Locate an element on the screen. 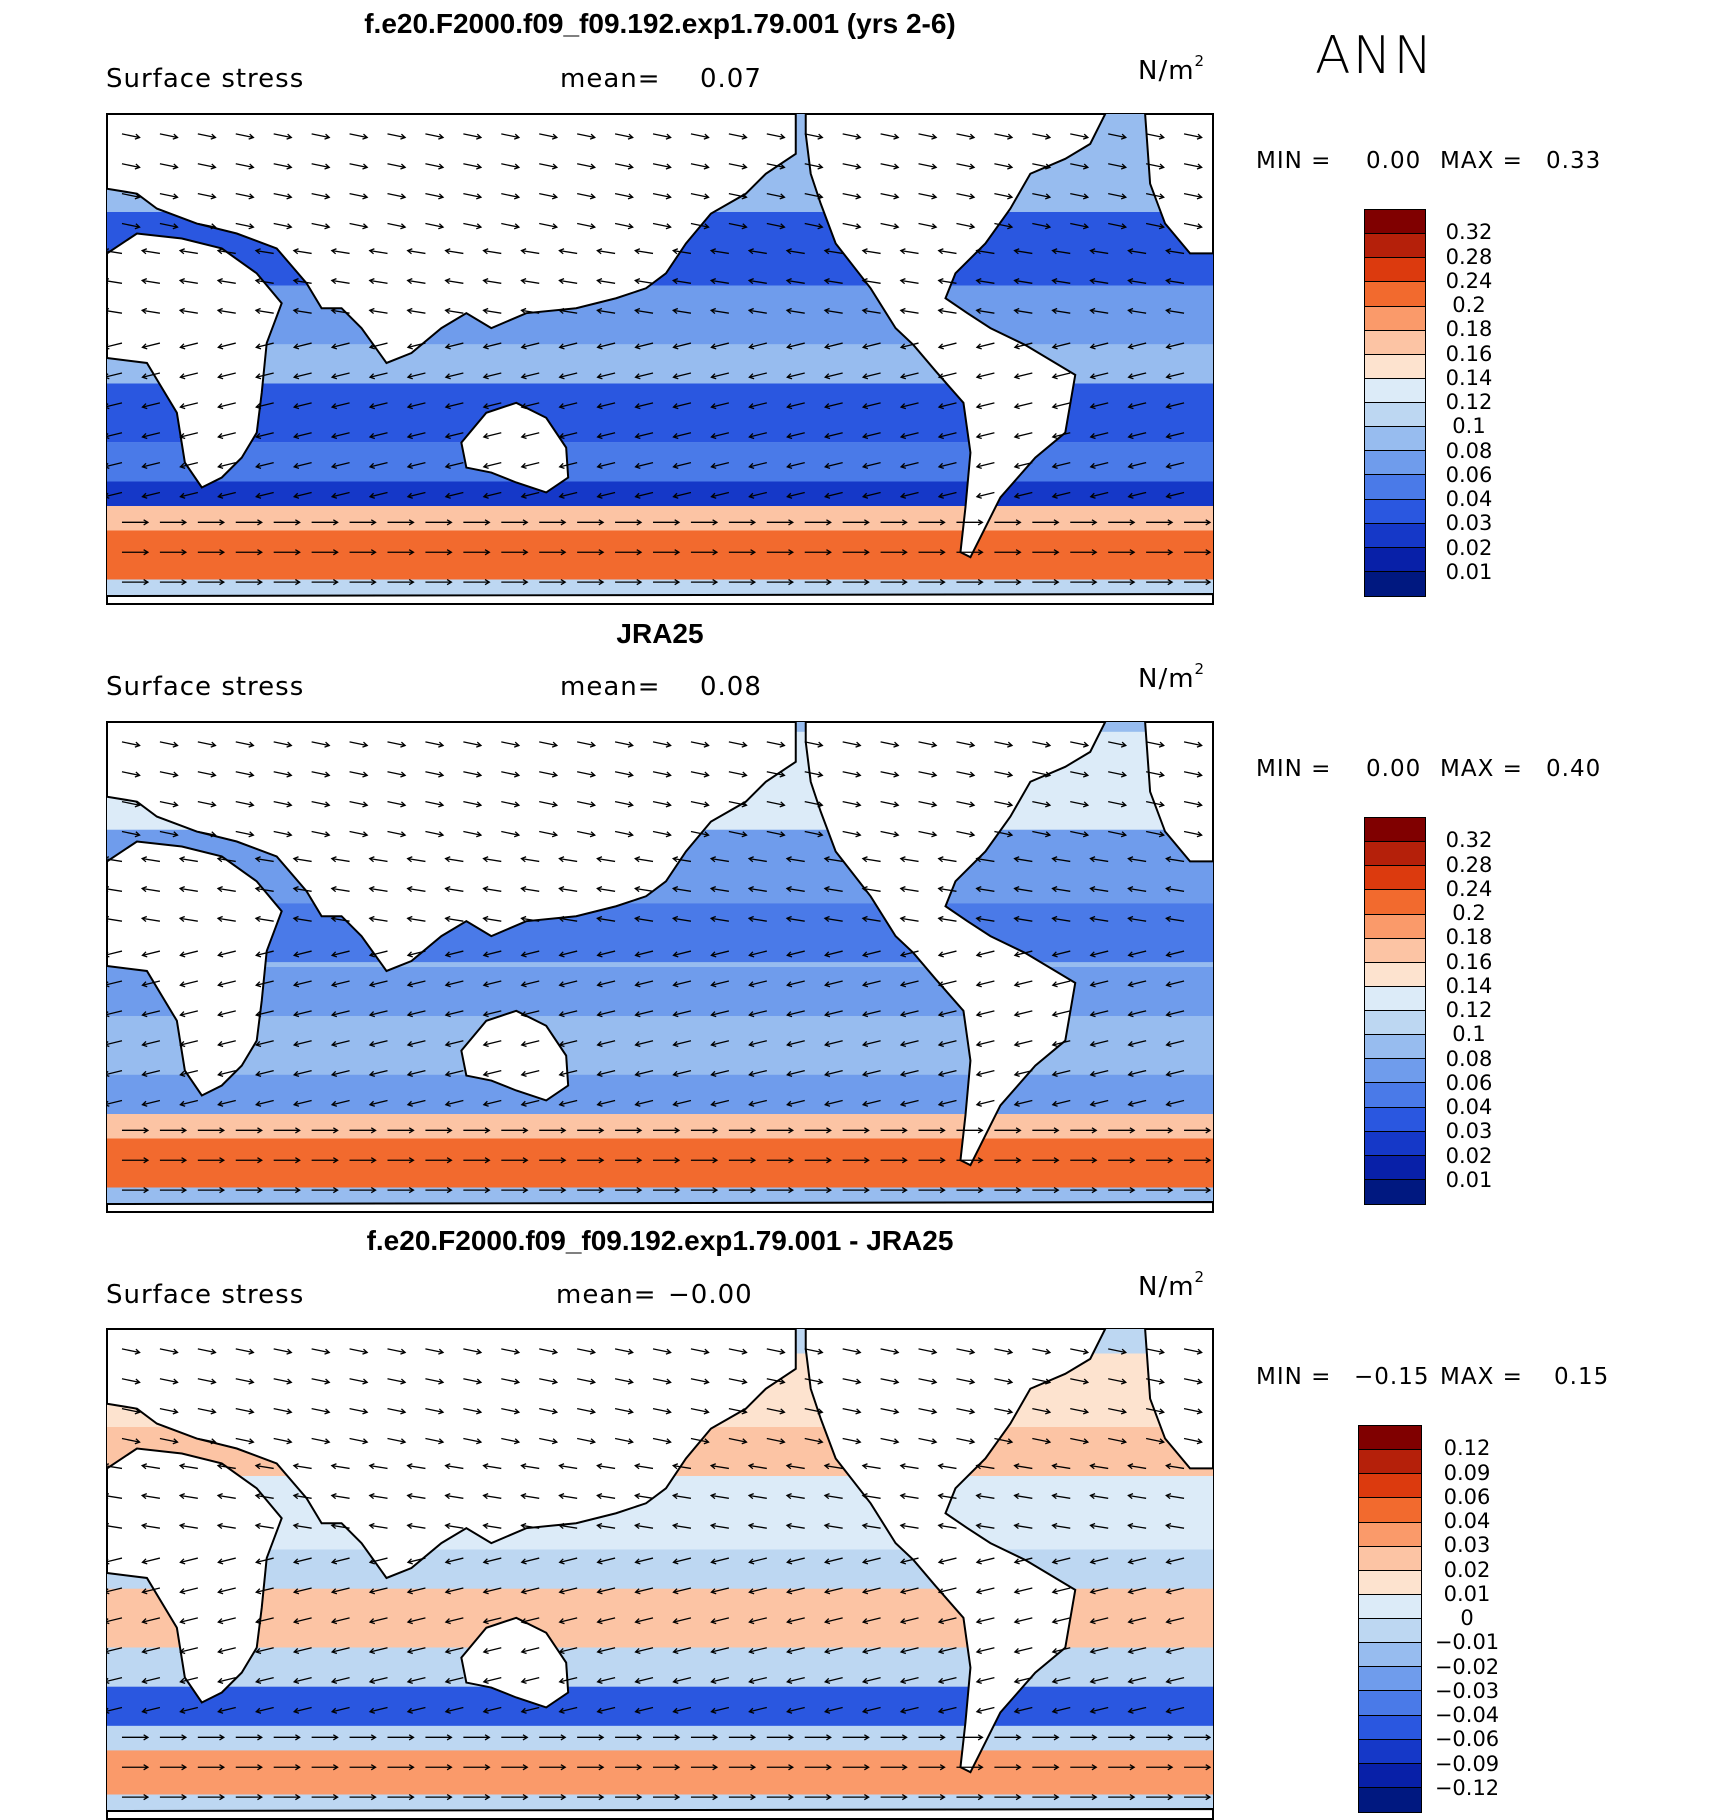 The width and height of the screenshot is (1710, 1820). colorbar-tick-label: 0.08 is located at coordinates (1469, 1058).